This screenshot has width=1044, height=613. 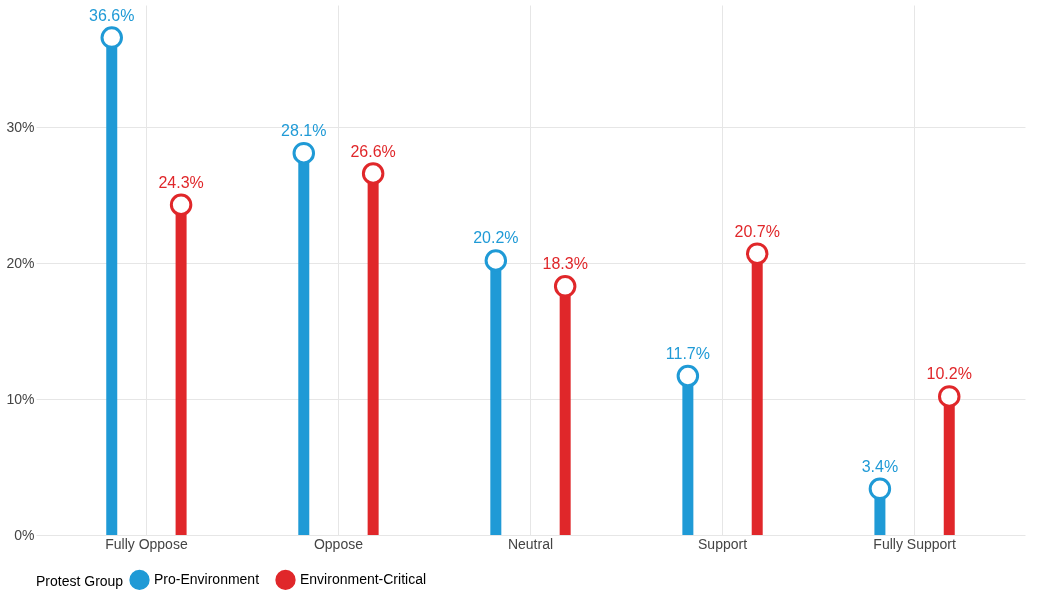 I want to click on data-label: 11.7%, so click(x=687, y=353).